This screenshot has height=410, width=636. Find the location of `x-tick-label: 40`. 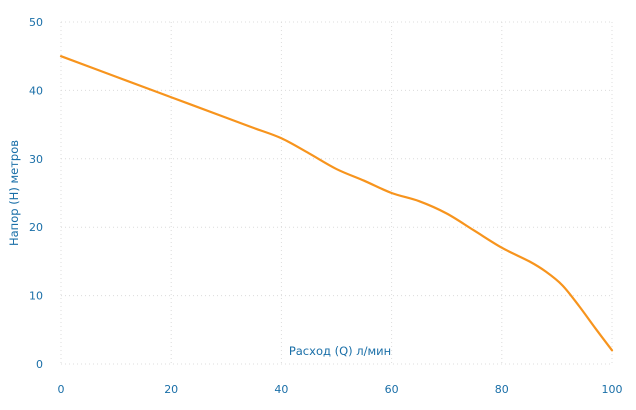

x-tick-label: 40 is located at coordinates (281, 389).